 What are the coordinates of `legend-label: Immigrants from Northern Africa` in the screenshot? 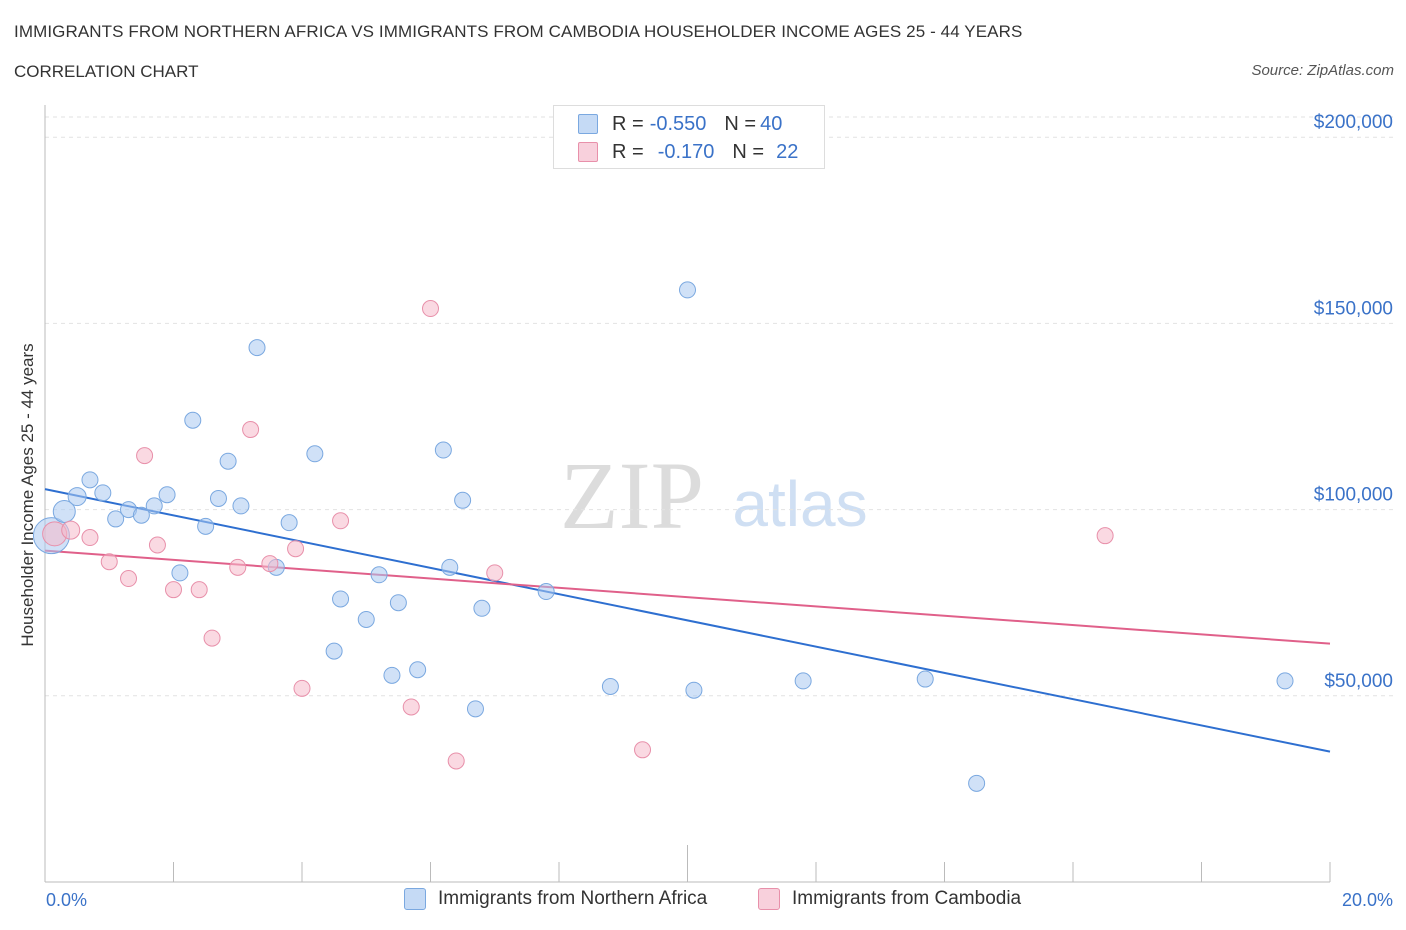 It's located at (573, 898).